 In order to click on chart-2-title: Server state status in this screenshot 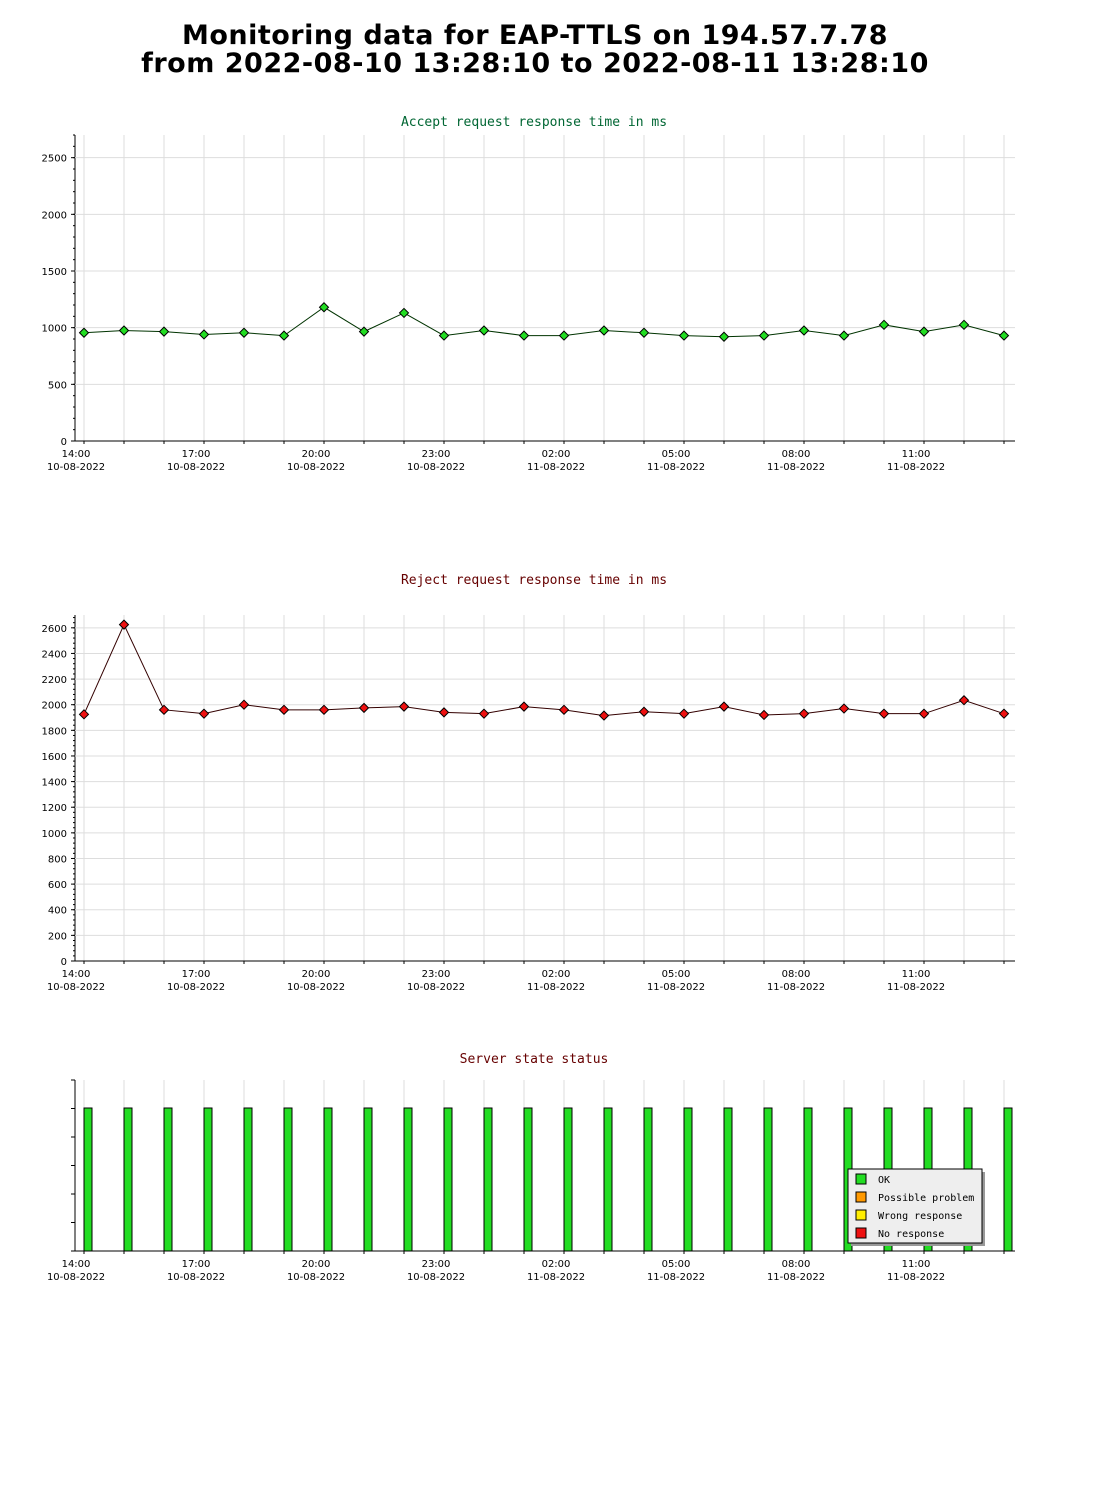, I will do `click(534, 1059)`.